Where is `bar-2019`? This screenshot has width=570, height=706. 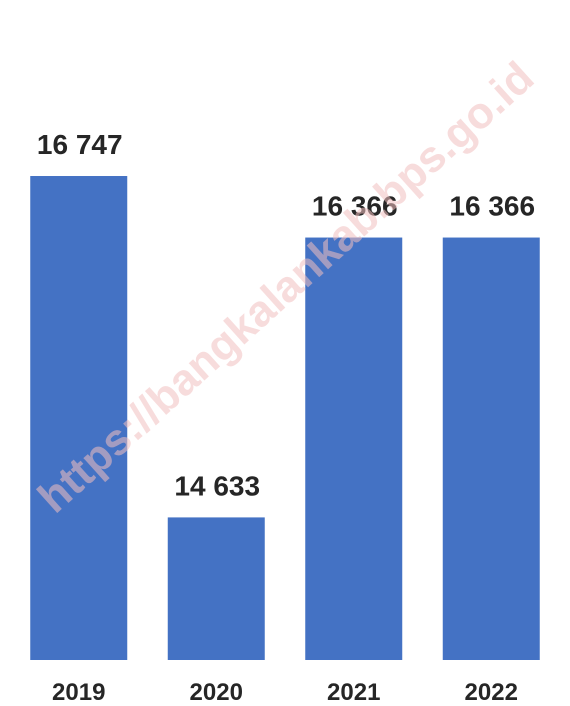
bar-2019 is located at coordinates (79, 418).